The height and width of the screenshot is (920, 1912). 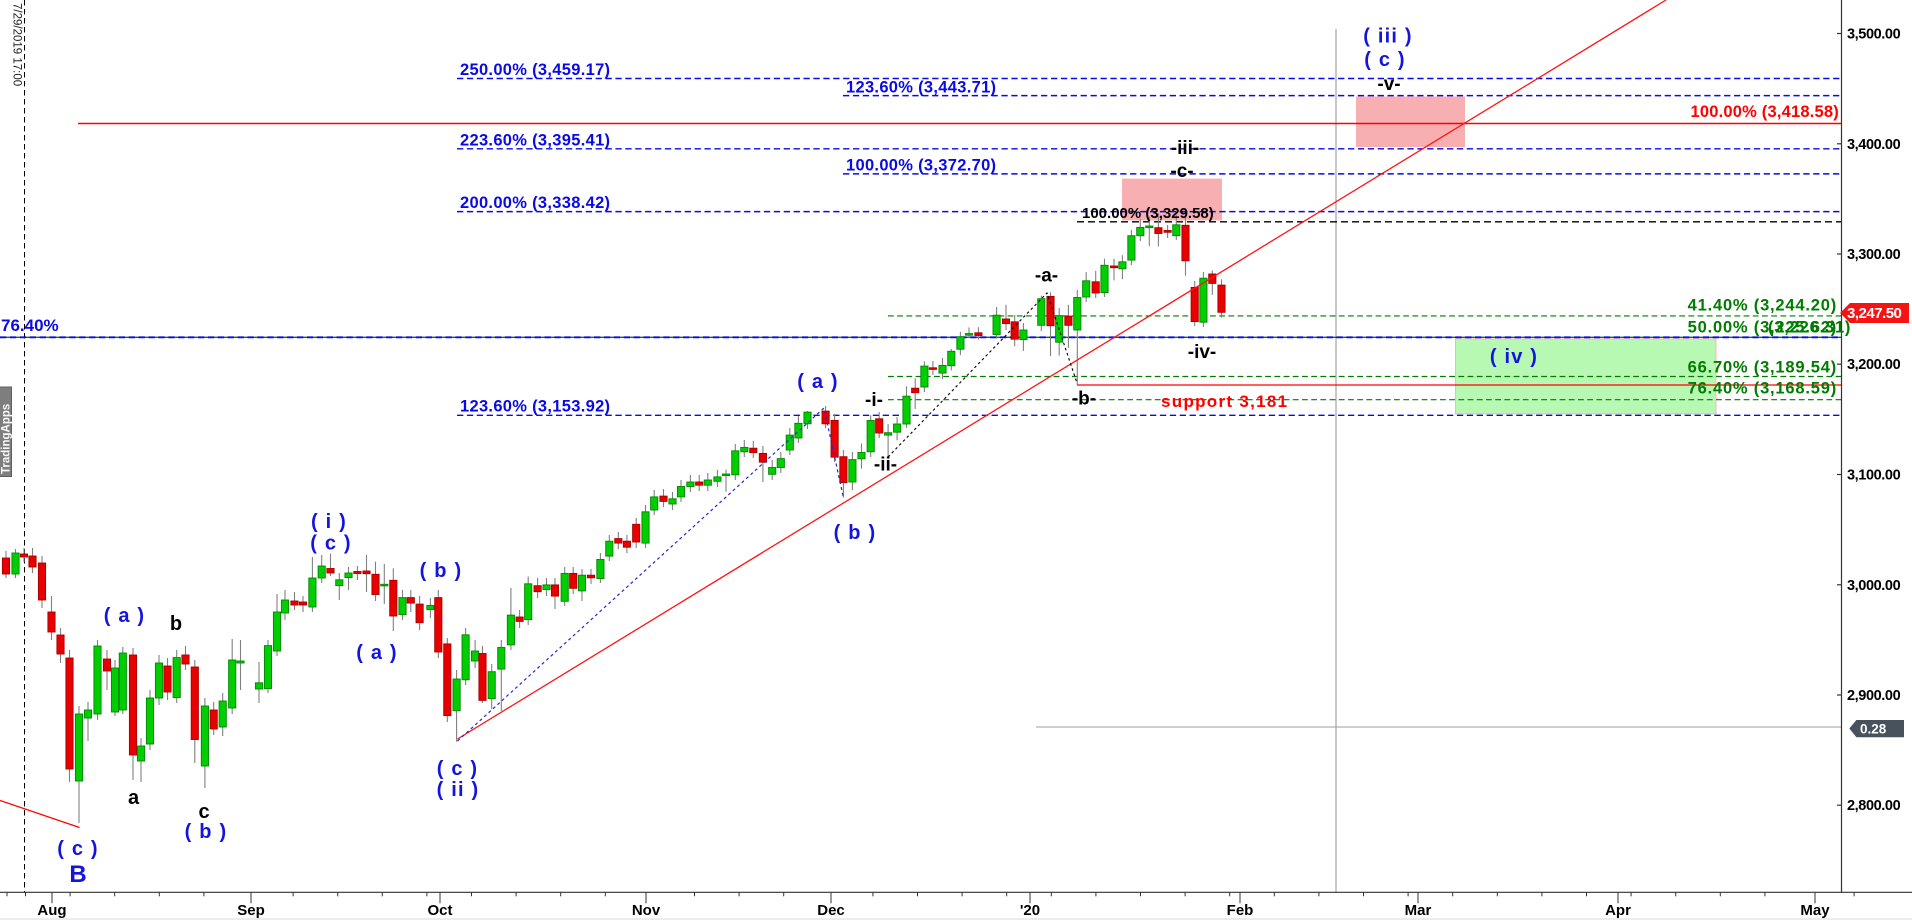 I want to click on svg-text: 2,900.00, so click(x=1874, y=696).